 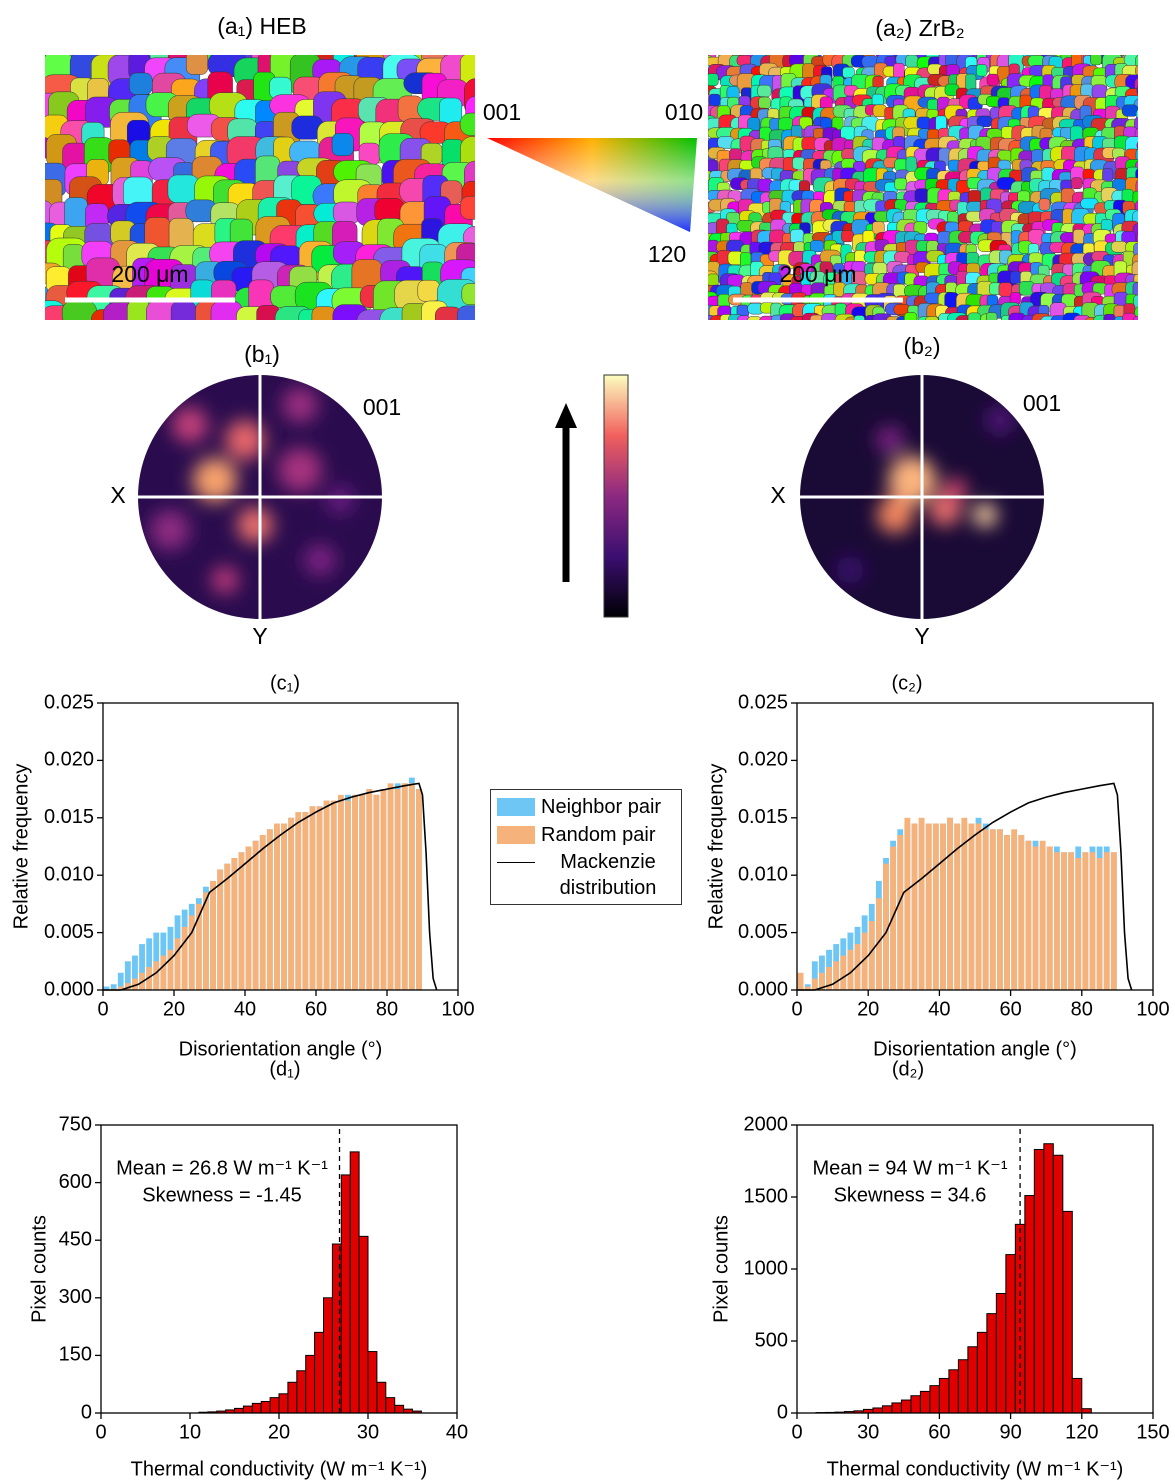 I want to click on y-tick-label: 150, so click(x=75, y=1355).